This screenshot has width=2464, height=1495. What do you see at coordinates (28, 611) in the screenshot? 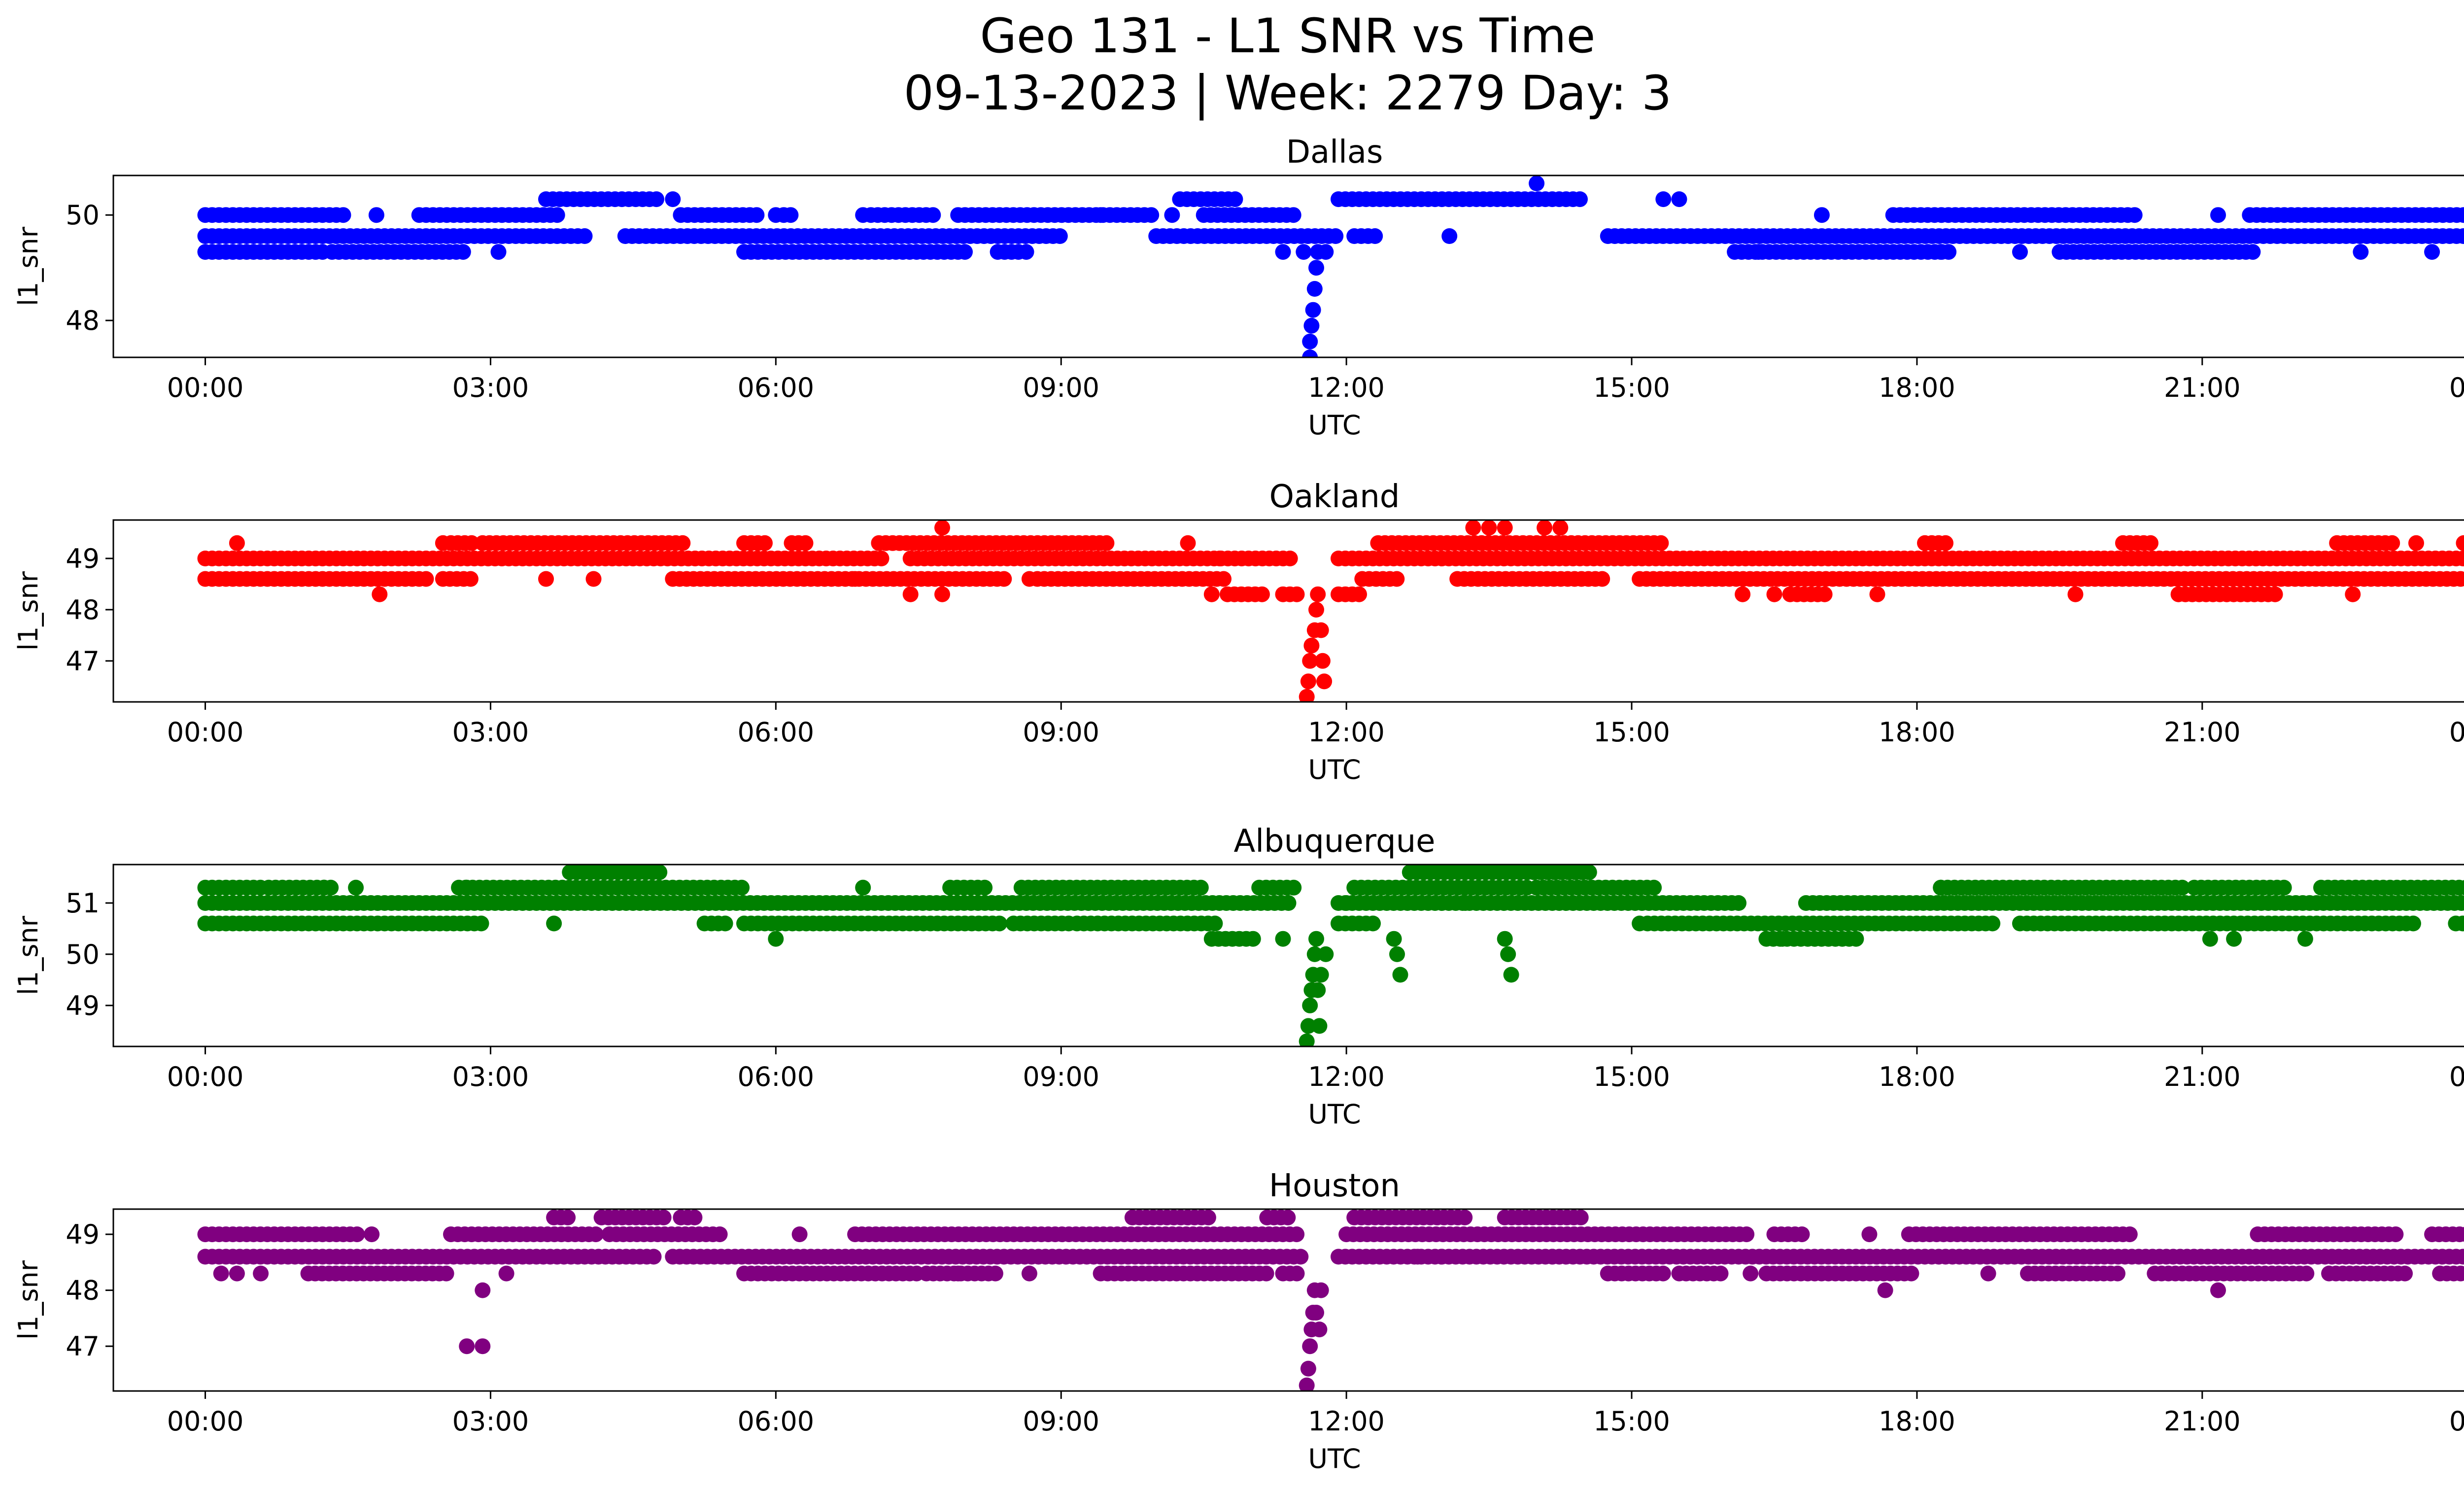
I see `y-axis-label: l1_snr` at bounding box center [28, 611].